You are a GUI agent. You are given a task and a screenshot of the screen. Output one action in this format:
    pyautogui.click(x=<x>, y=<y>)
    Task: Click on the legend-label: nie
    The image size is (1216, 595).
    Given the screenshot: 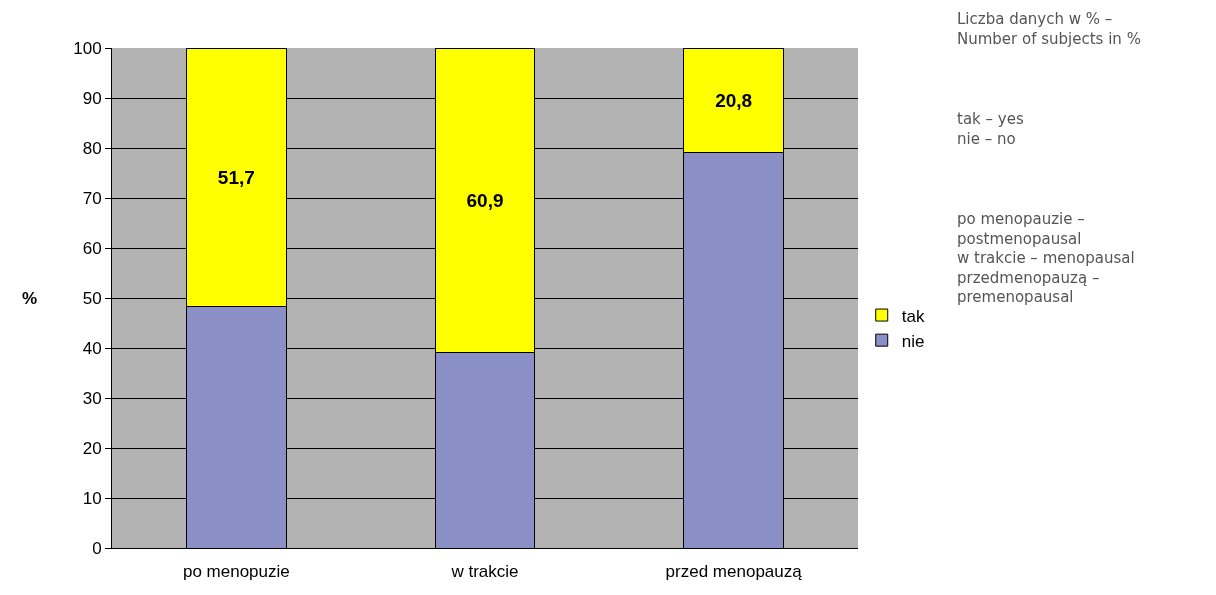 What is the action you would take?
    pyautogui.click(x=913, y=341)
    